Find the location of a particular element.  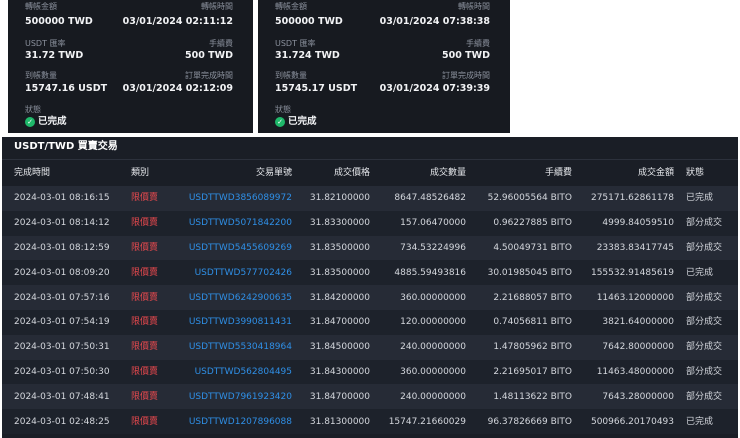

field-value: 03/01/2024 02:12:09 is located at coordinates (177, 88).